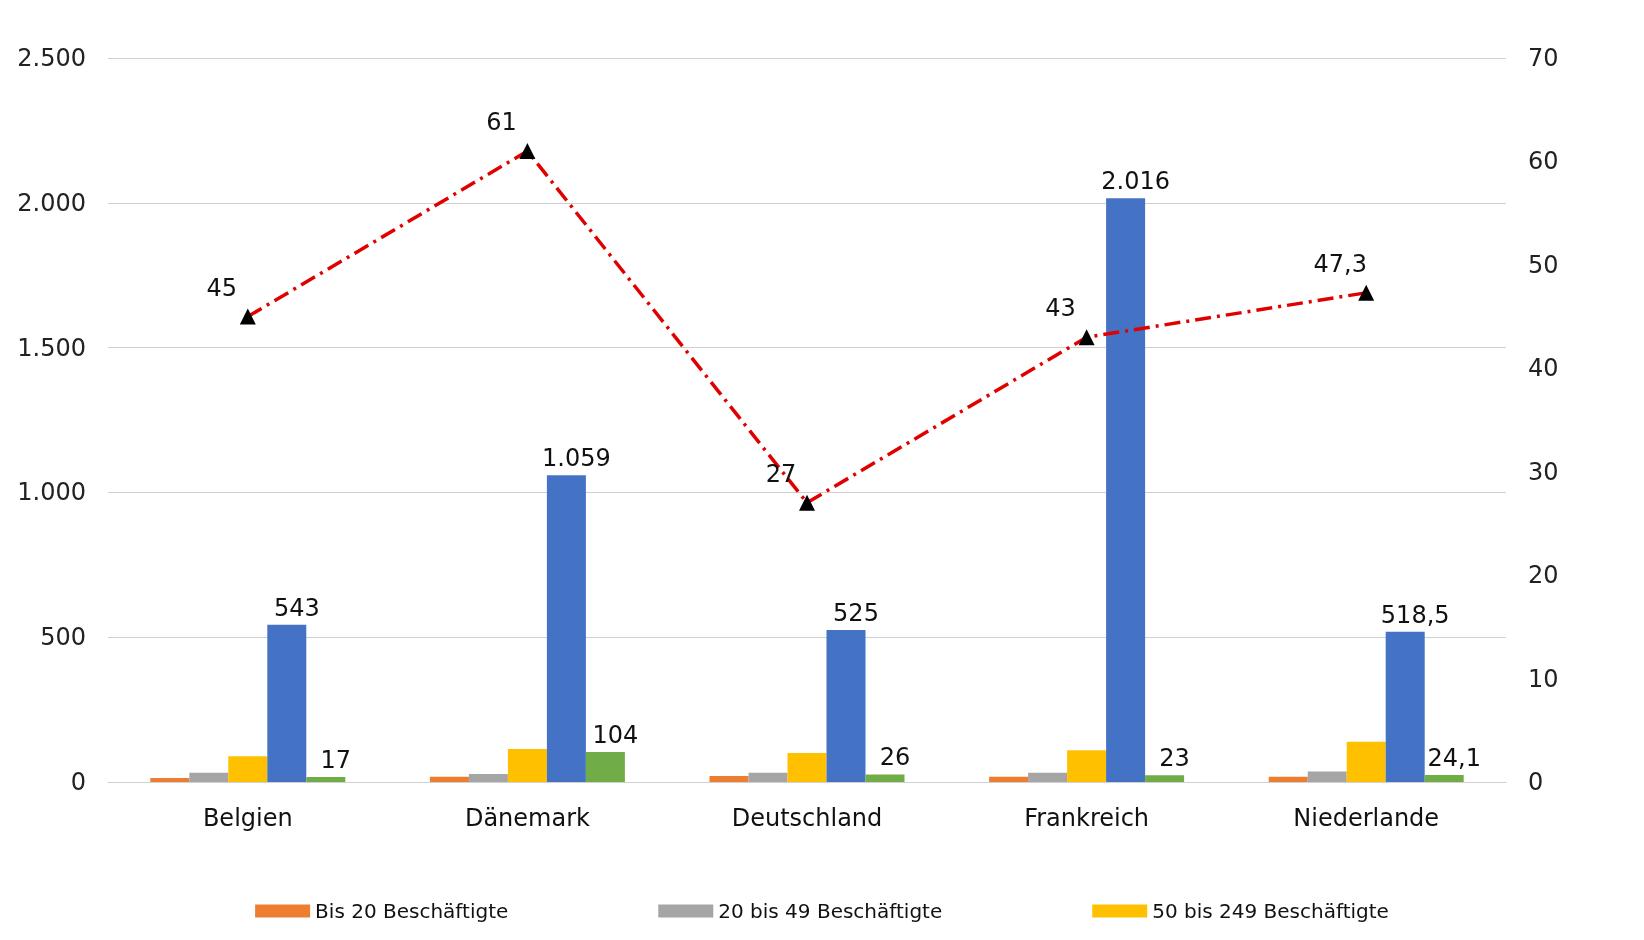 Image resolution: width=1644 pixels, height=940 pixels. I want to click on y2-tick-label: 50, so click(1543, 264).